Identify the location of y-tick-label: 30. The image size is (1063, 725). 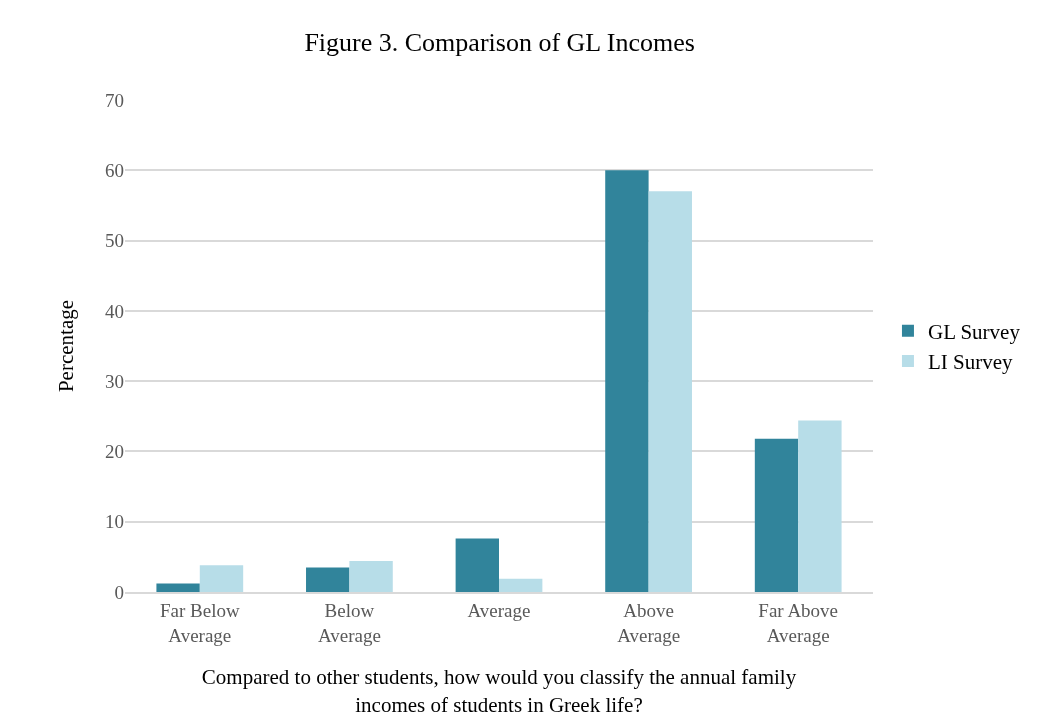
(114, 381).